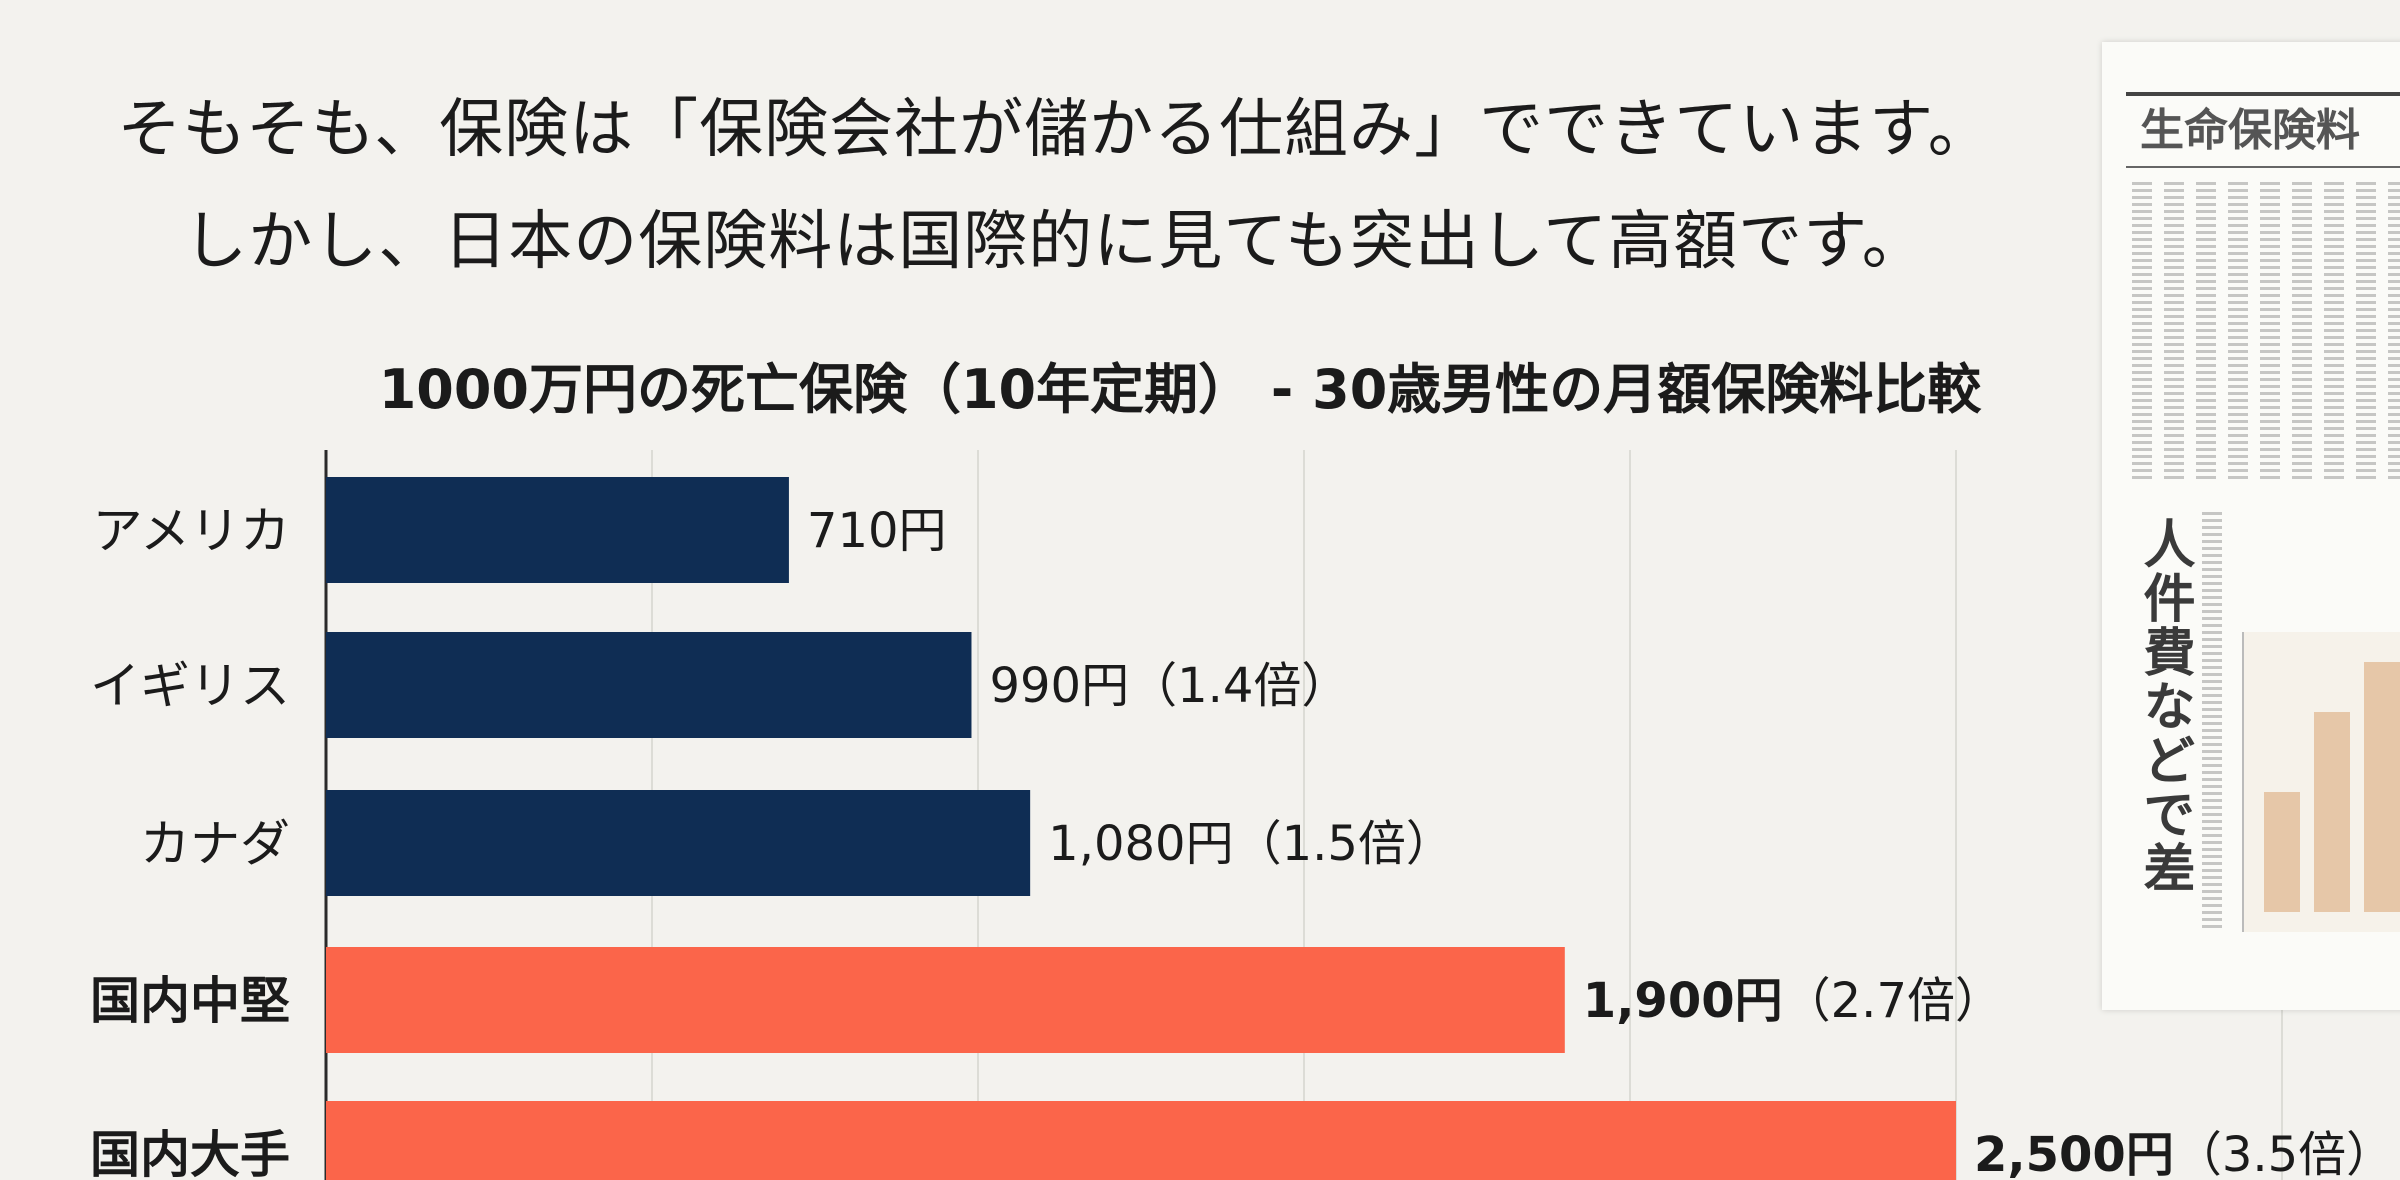  Describe the element at coordinates (190, 1153) in the screenshot. I see `category-label: 国内大手` at that location.